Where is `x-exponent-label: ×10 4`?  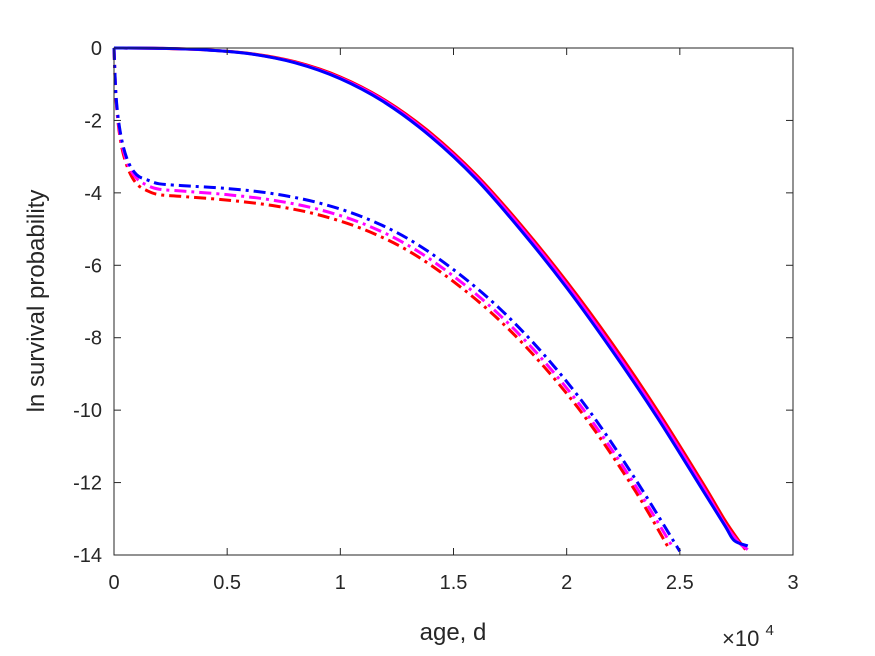 x-exponent-label: ×10 4 is located at coordinates (748, 636).